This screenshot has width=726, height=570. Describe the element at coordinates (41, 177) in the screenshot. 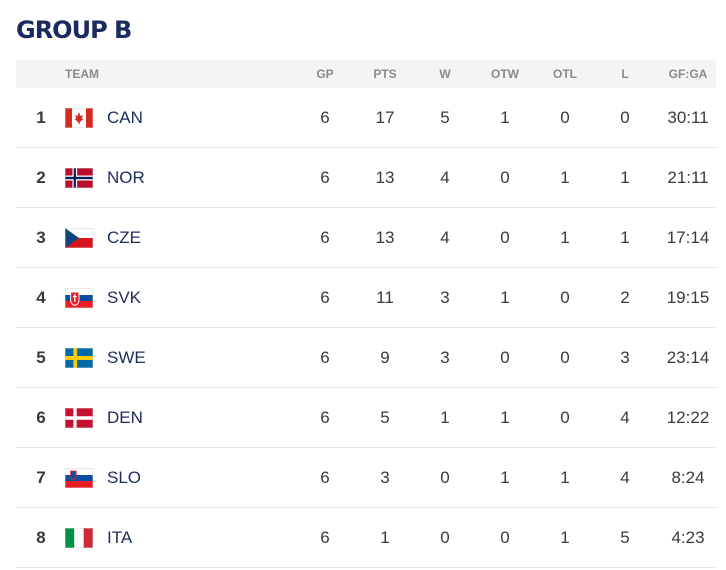

I see `rank: 2` at that location.